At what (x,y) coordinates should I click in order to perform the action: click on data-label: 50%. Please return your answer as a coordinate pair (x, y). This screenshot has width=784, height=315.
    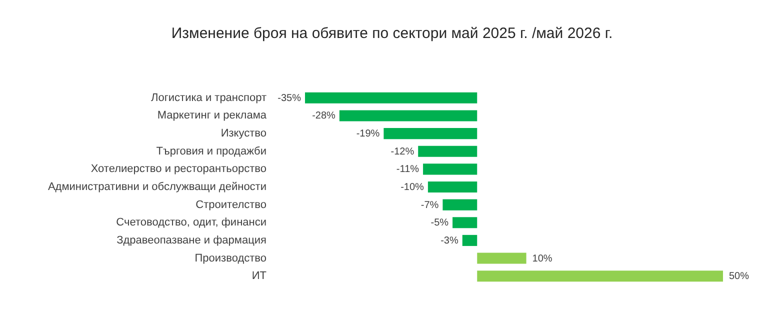
    Looking at the image, I should click on (739, 276).